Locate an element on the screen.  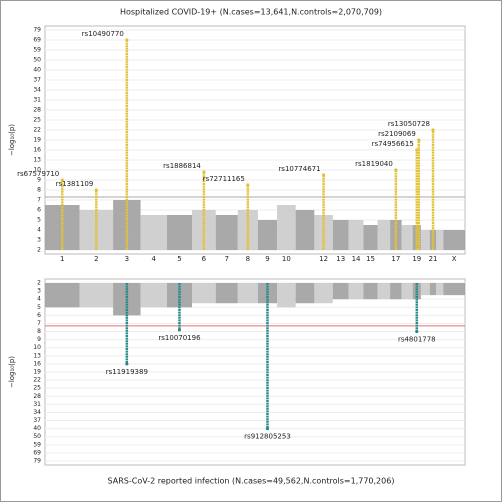
hit-label: rs10774671 is located at coordinates (299, 169).